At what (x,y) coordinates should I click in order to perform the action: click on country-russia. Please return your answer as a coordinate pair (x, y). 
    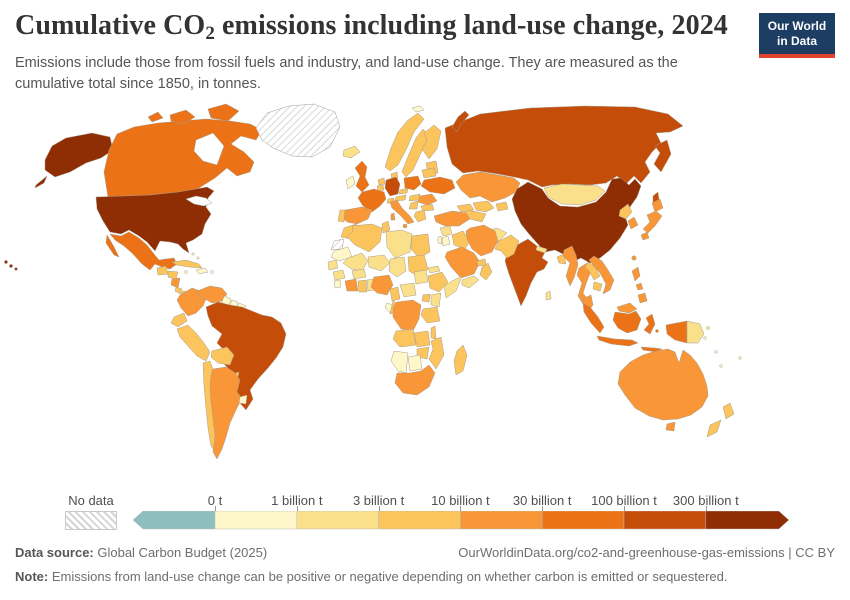
    Looking at the image, I should click on (662, 156).